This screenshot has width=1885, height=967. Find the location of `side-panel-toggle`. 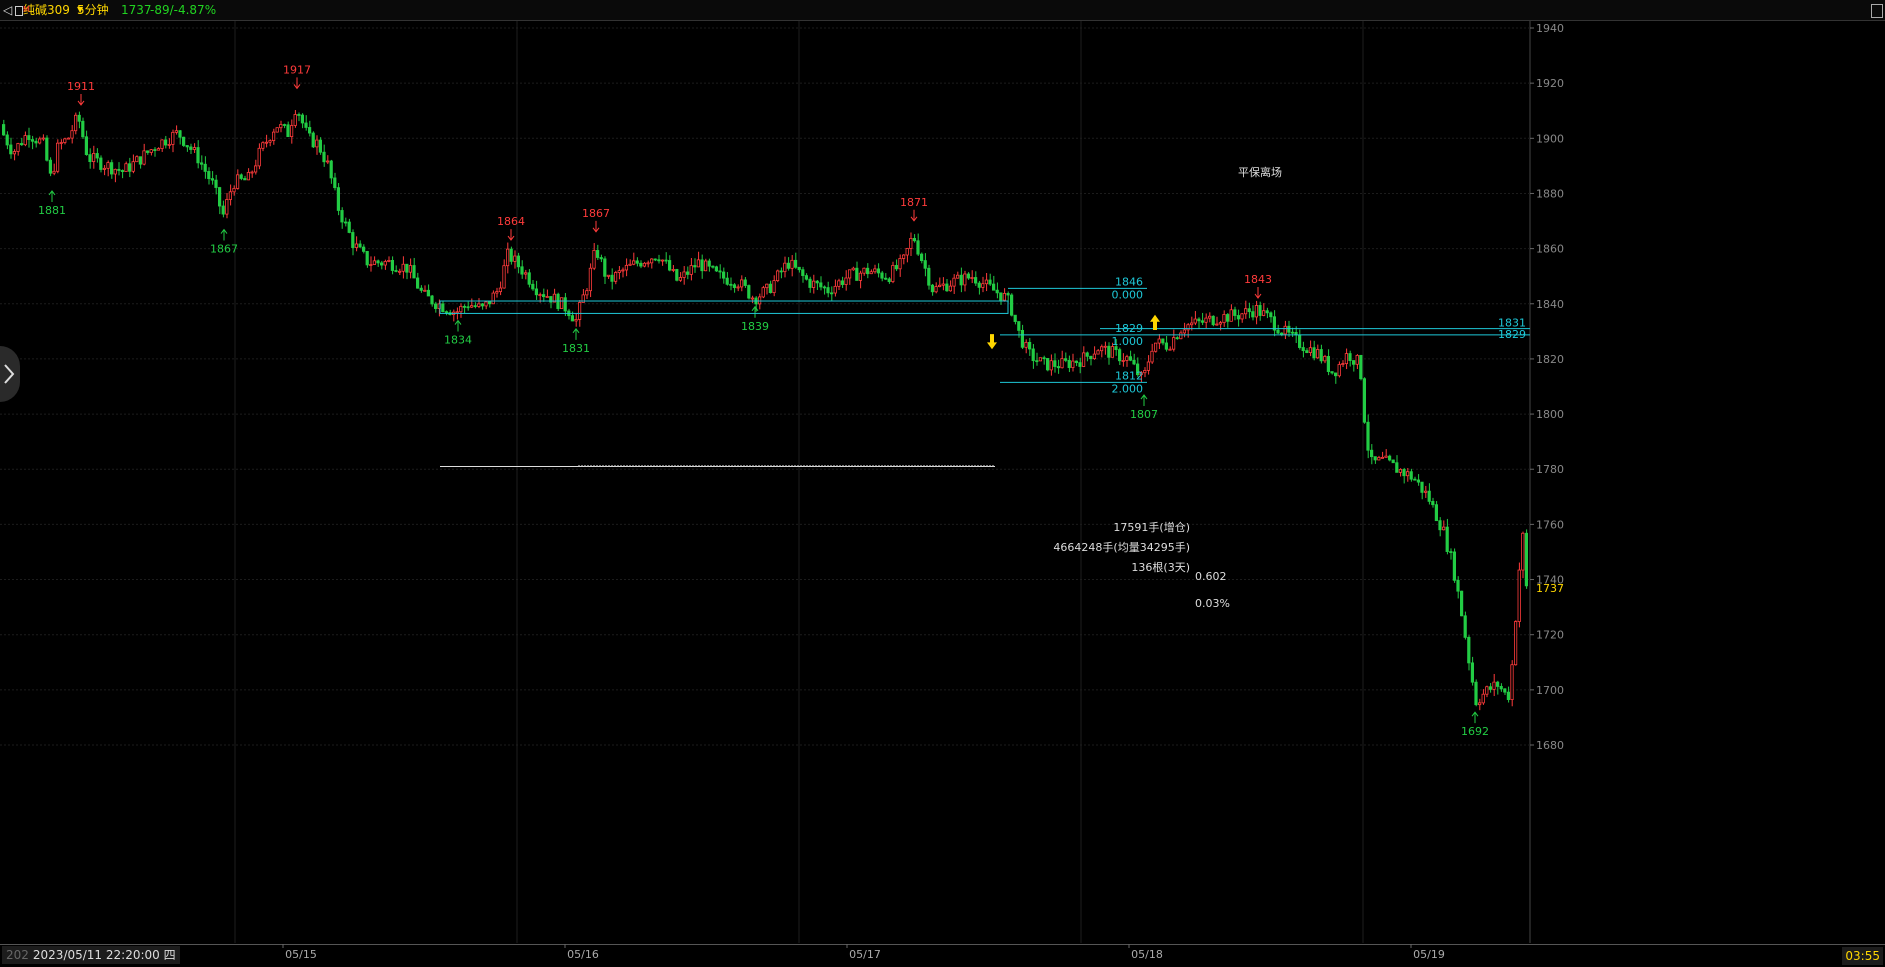

side-panel-toggle is located at coordinates (10, 374).